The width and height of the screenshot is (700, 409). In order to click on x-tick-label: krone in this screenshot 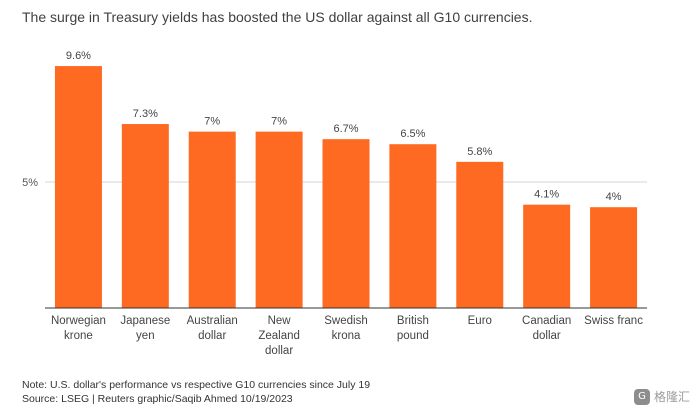, I will do `click(78, 336)`.